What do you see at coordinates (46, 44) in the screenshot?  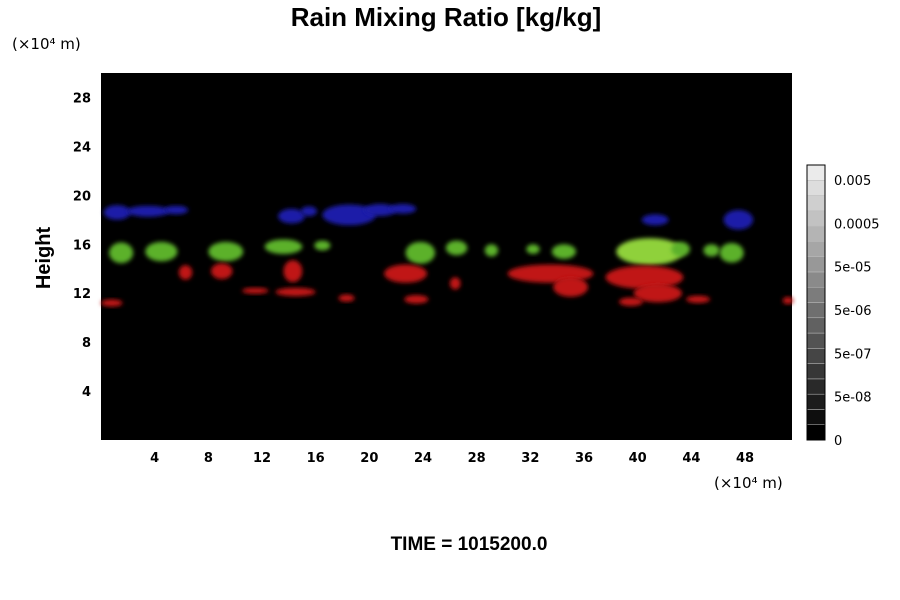 I see `y-unit-label: (×10⁴ m)` at bounding box center [46, 44].